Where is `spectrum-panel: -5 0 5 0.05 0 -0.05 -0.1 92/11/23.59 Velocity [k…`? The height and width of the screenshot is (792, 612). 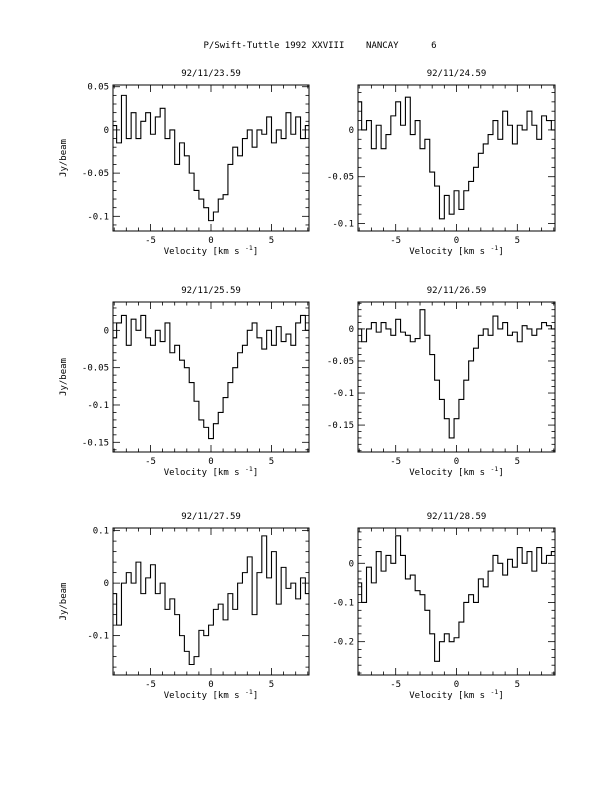
spectrum-panel: -5 0 5 0.05 0 -0.05 -0.1 92/11/23.59 Velocity [k… is located at coordinates (184, 163).